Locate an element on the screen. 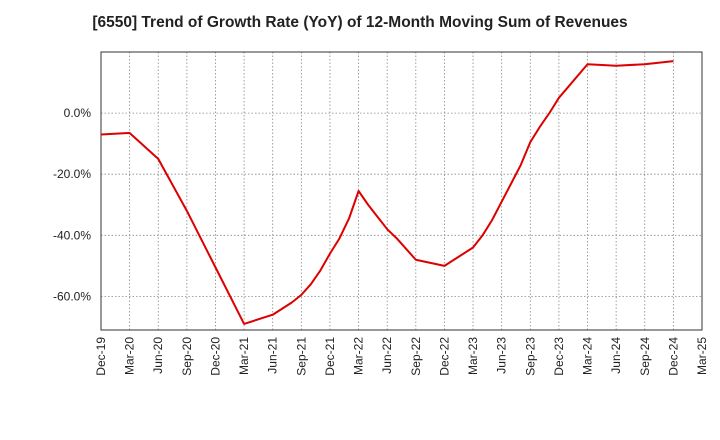 This screenshot has width=720, height=440. x-tick-label: Jun-22 is located at coordinates (387, 355).